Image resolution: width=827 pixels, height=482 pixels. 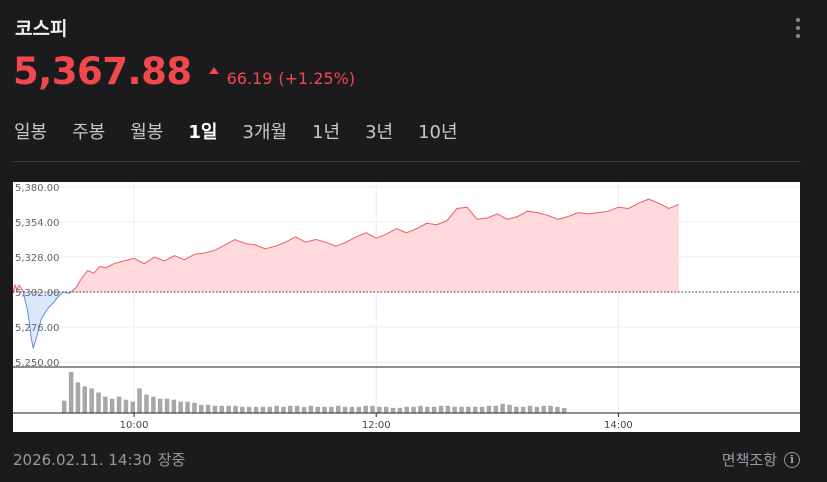 I want to click on y-tick-label: 5,250.00, so click(x=37, y=363).